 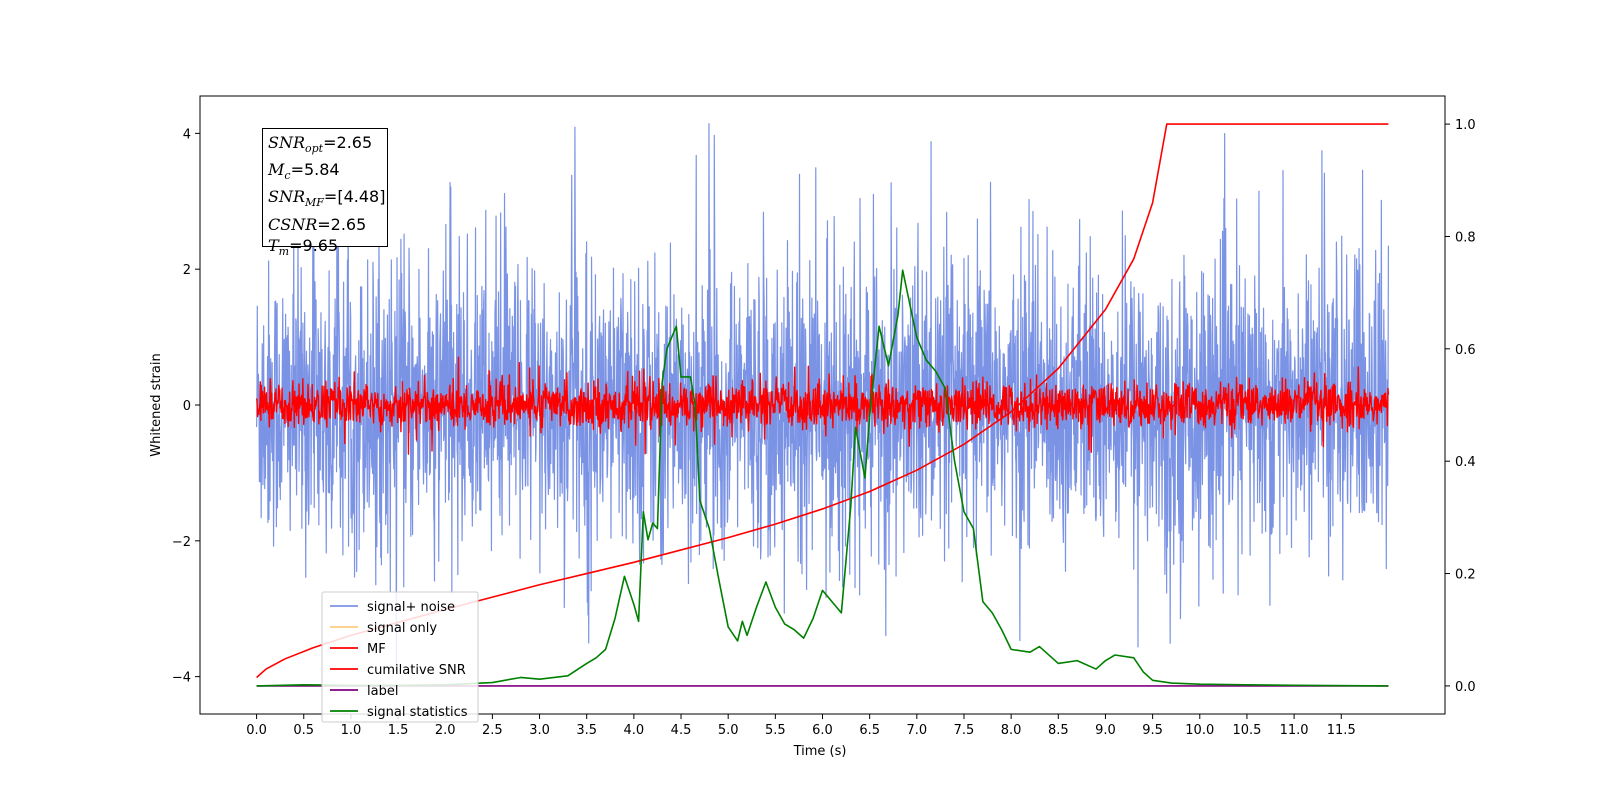 I want to click on mc-line: Mc=5.84, so click(x=304, y=171).